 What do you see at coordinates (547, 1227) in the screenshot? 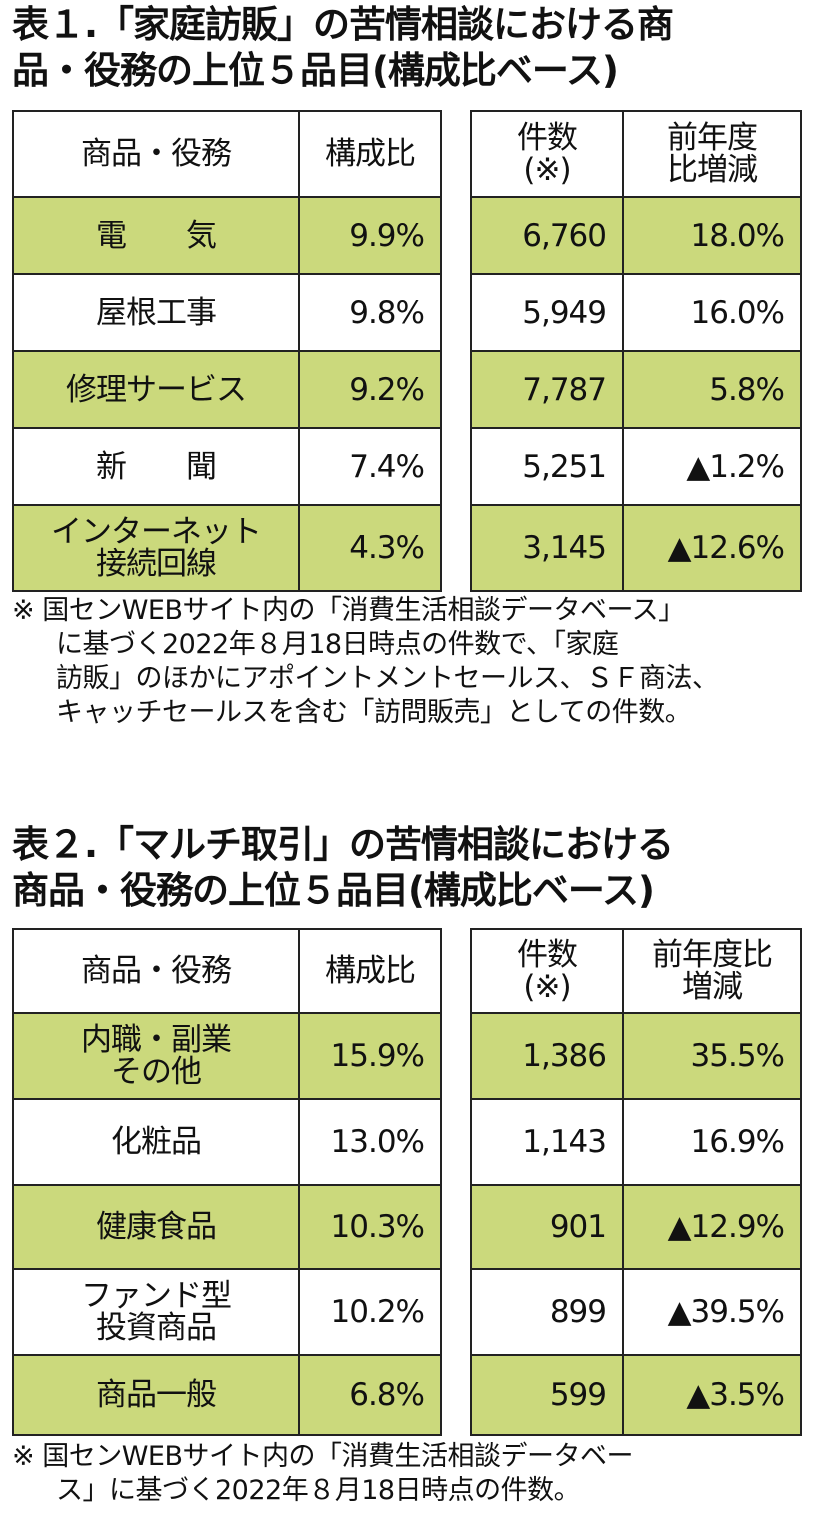
I see `table-cell: 901` at bounding box center [547, 1227].